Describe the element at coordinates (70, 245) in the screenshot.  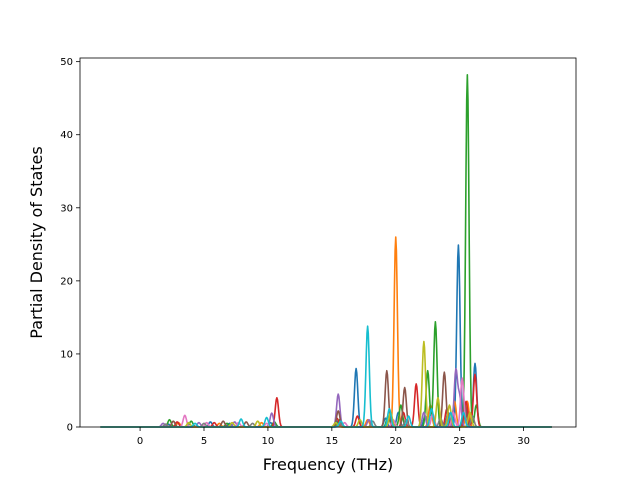
I see `y-axis: 0 10 20 30 40 50` at that location.